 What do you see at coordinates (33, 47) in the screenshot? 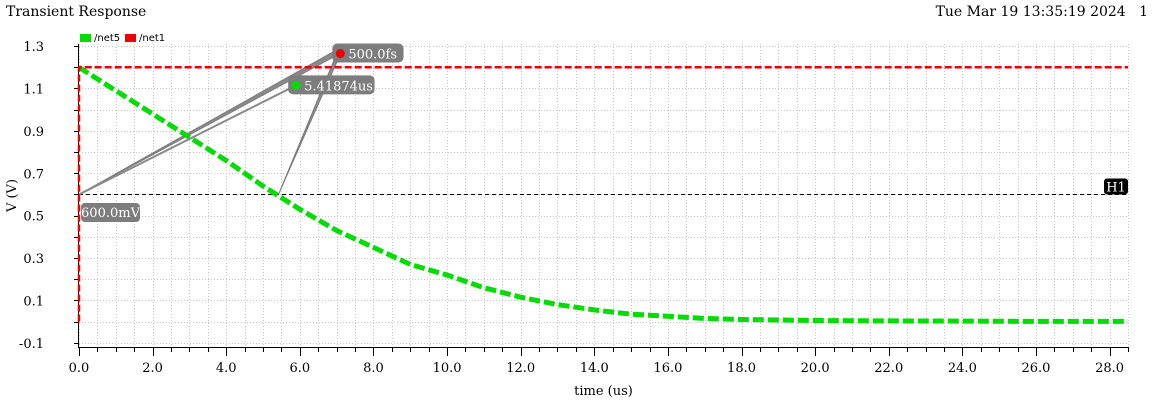
I see `y-tick-label: 1.3` at bounding box center [33, 47].